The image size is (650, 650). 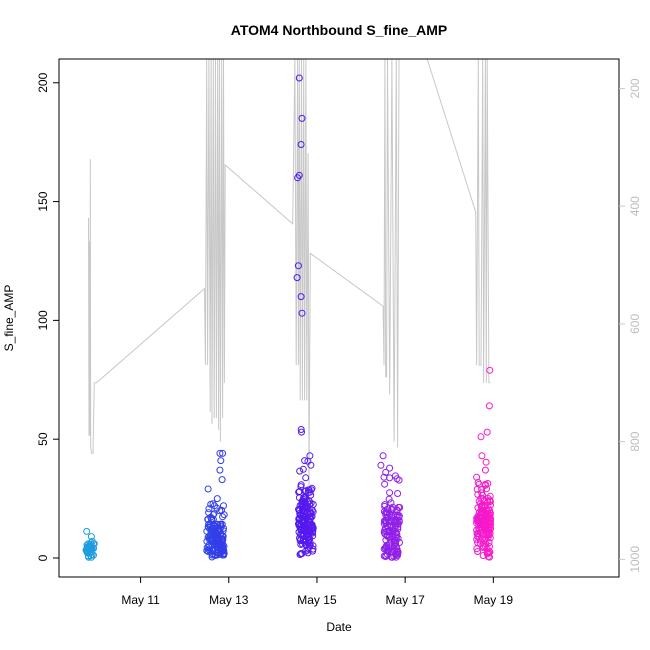 What do you see at coordinates (635, 206) in the screenshot?
I see `right-tick-label: 400` at bounding box center [635, 206].